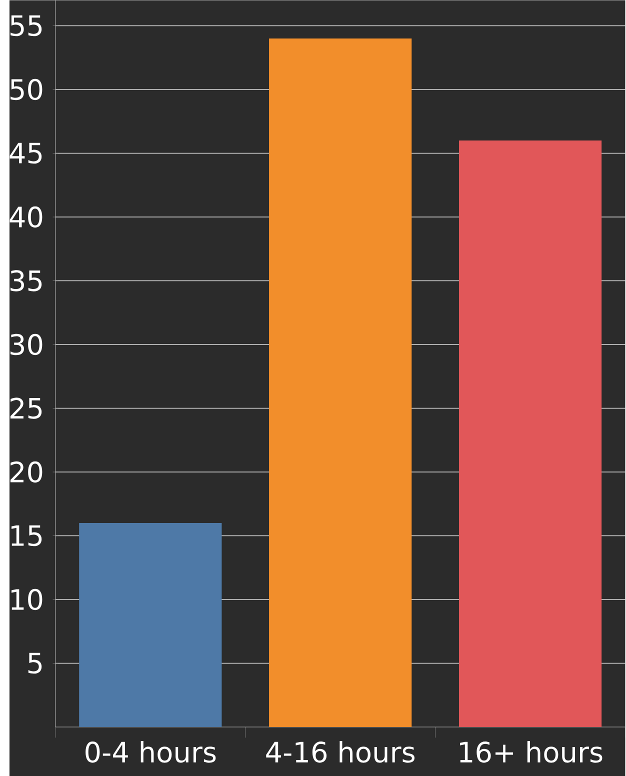  What do you see at coordinates (26, 217) in the screenshot?
I see `y-tick-label: 40` at bounding box center [26, 217].